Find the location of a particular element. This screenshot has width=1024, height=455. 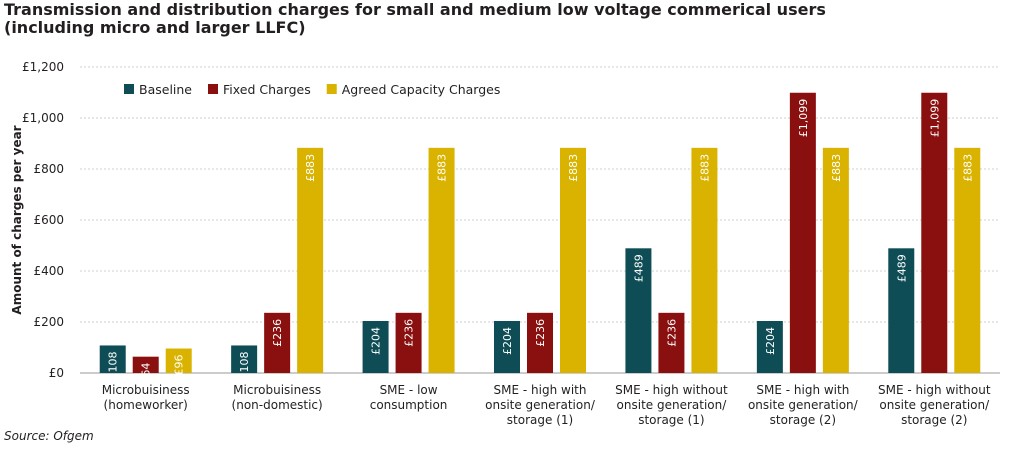

chart-title-line-2: (including micro and larger LLFC) is located at coordinates (155, 27).